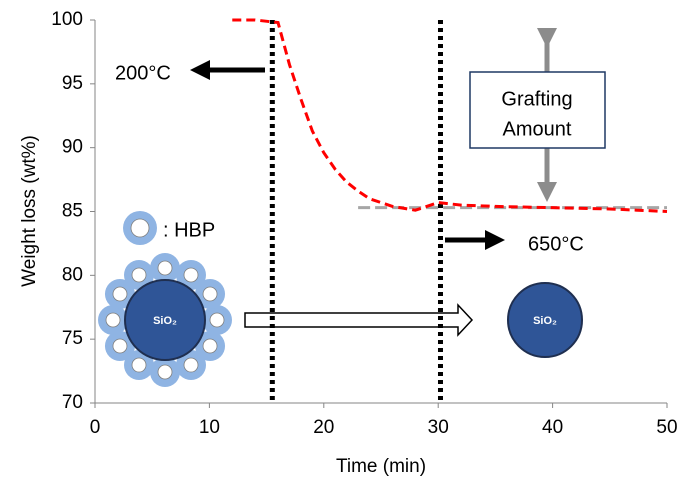  I want to click on y-tick-label: 95, so click(72, 83).